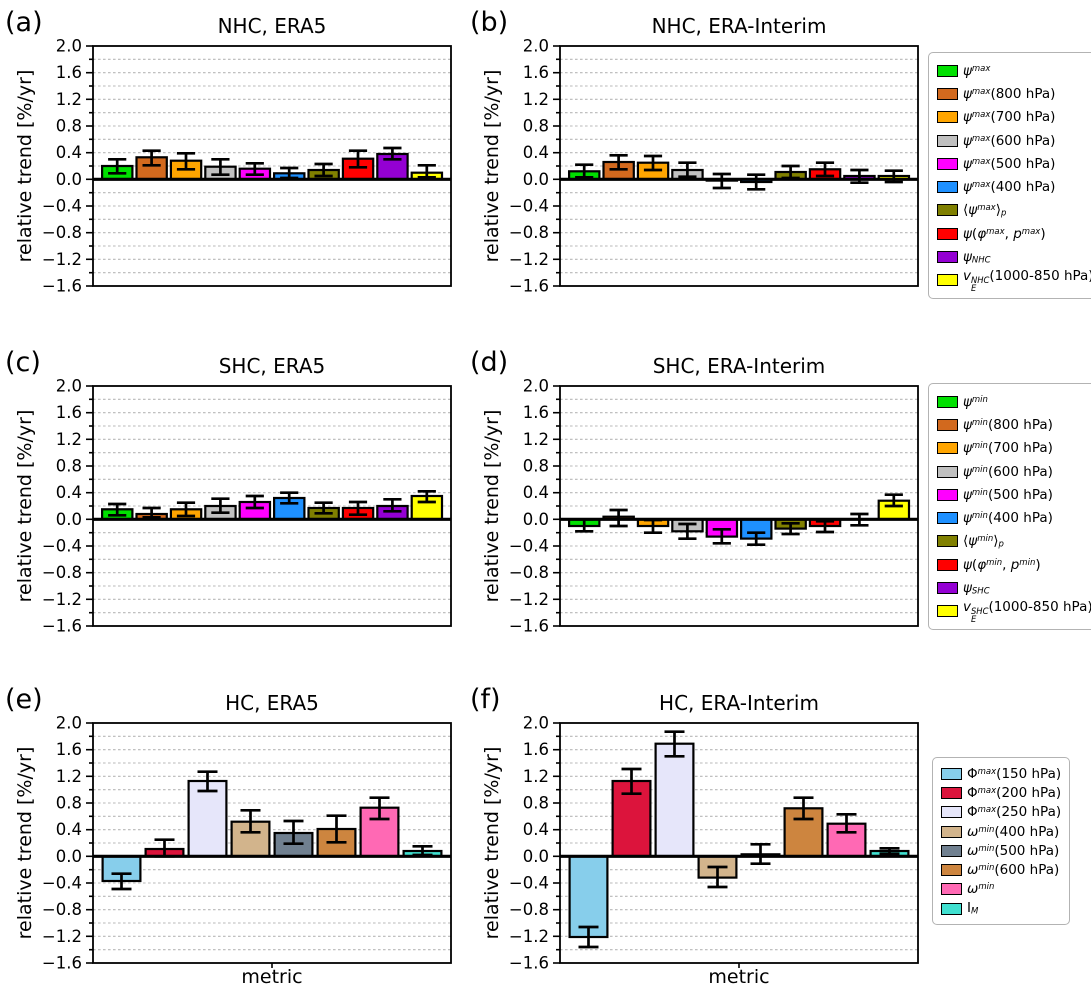 Image resolution: width=1091 pixels, height=988 pixels. What do you see at coordinates (975, 401) in the screenshot?
I see `legend-entry-label: ψmin` at bounding box center [975, 401].